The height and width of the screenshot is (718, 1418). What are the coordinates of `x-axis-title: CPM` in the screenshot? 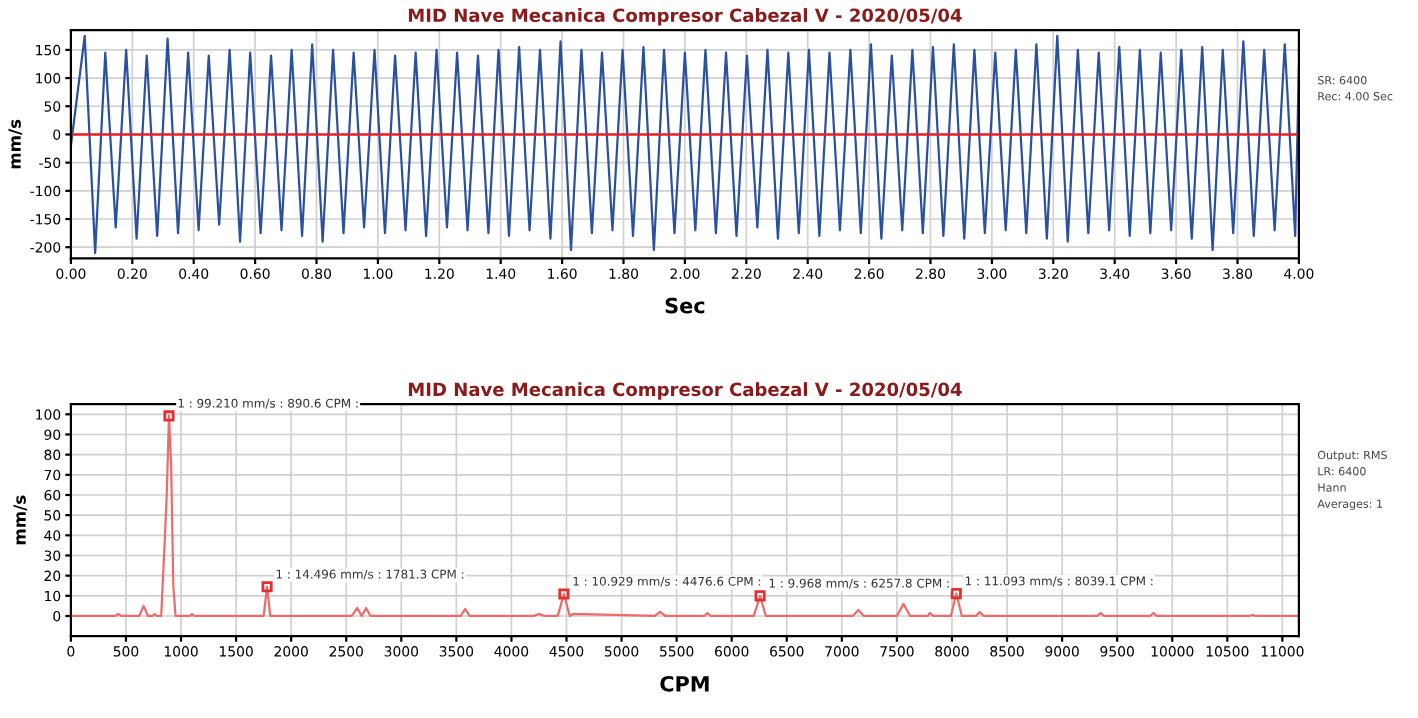 It's located at (684, 683).